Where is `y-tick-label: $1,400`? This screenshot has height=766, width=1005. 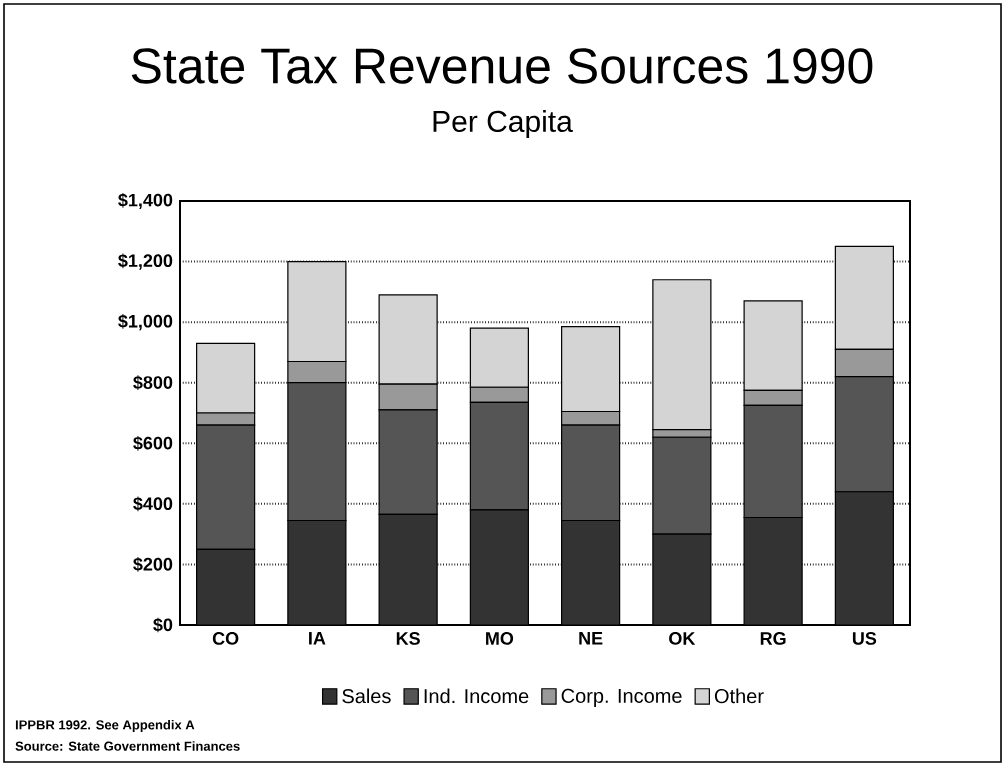 y-tick-label: $1,400 is located at coordinates (145, 201).